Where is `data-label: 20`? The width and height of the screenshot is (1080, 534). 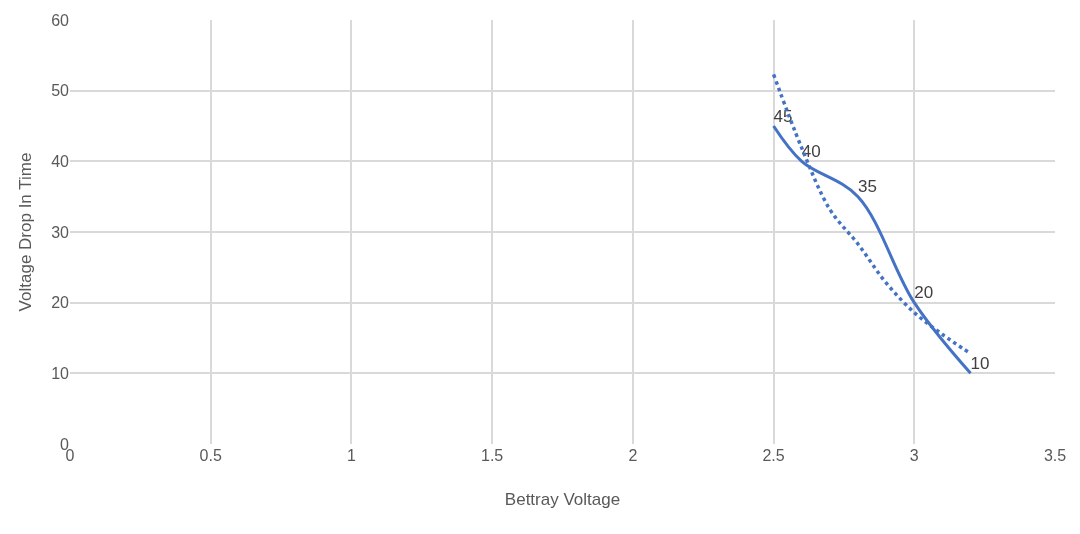
data-label: 20 is located at coordinates (924, 293).